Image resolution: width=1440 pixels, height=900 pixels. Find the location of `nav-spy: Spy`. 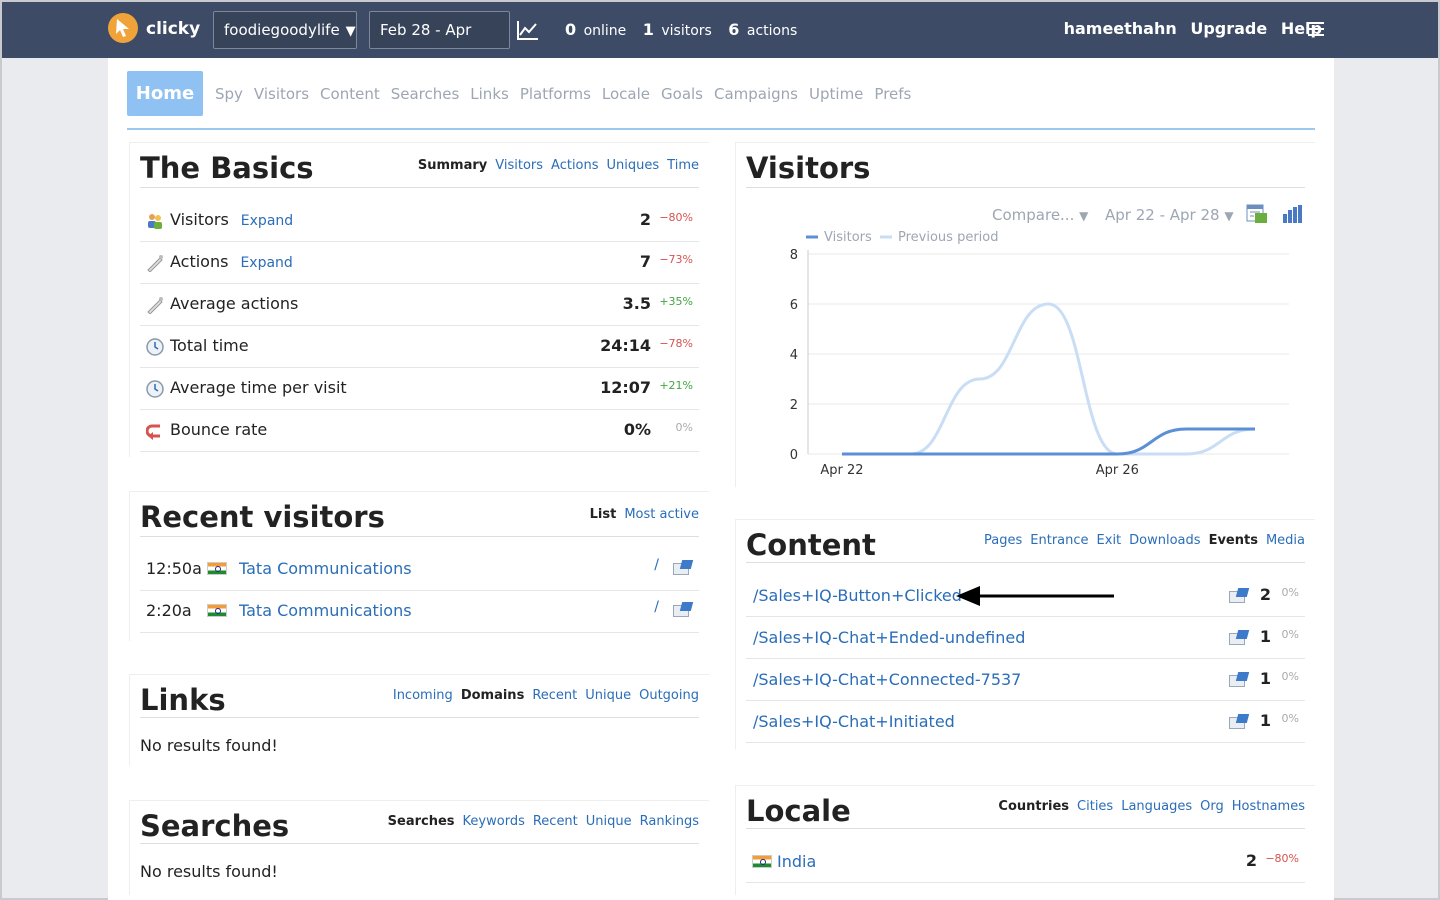

nav-spy: Spy is located at coordinates (229, 94).